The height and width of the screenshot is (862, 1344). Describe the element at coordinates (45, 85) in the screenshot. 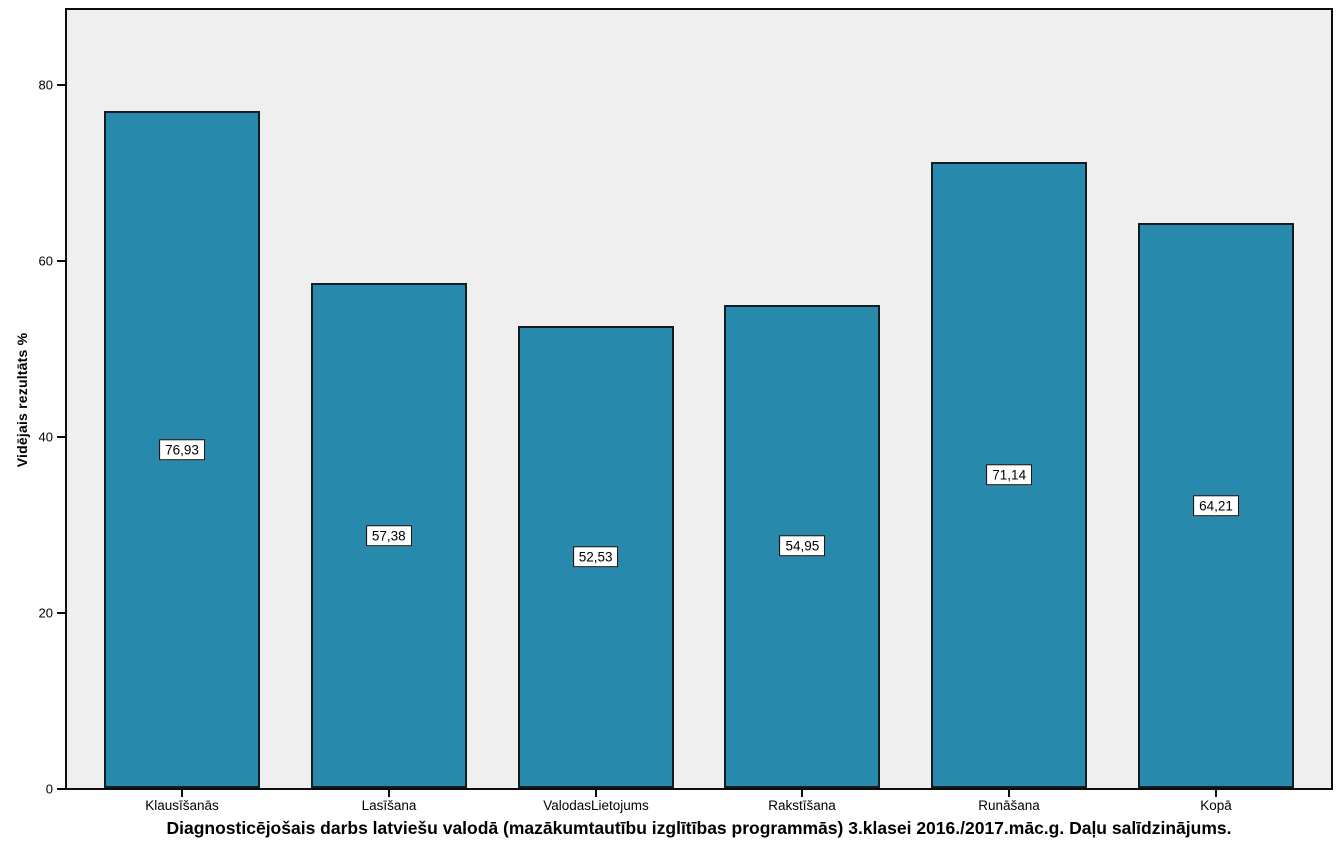

I see `y-tick-label: 80` at that location.